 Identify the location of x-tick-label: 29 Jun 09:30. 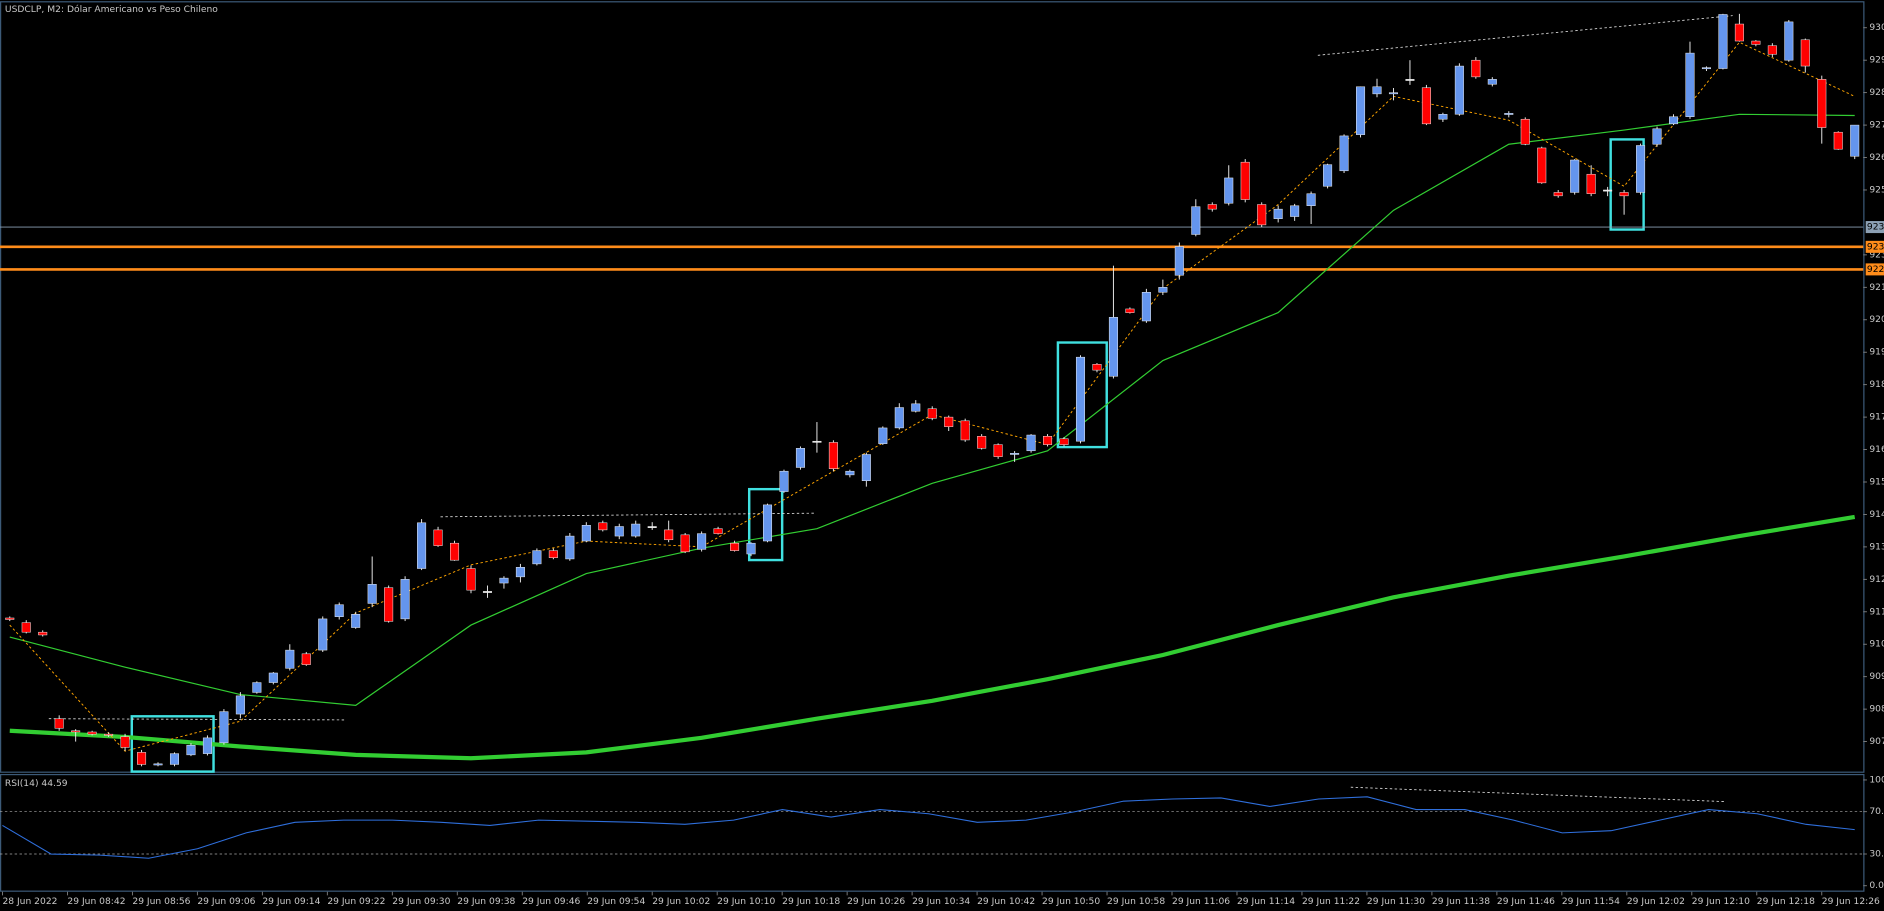
(421, 902).